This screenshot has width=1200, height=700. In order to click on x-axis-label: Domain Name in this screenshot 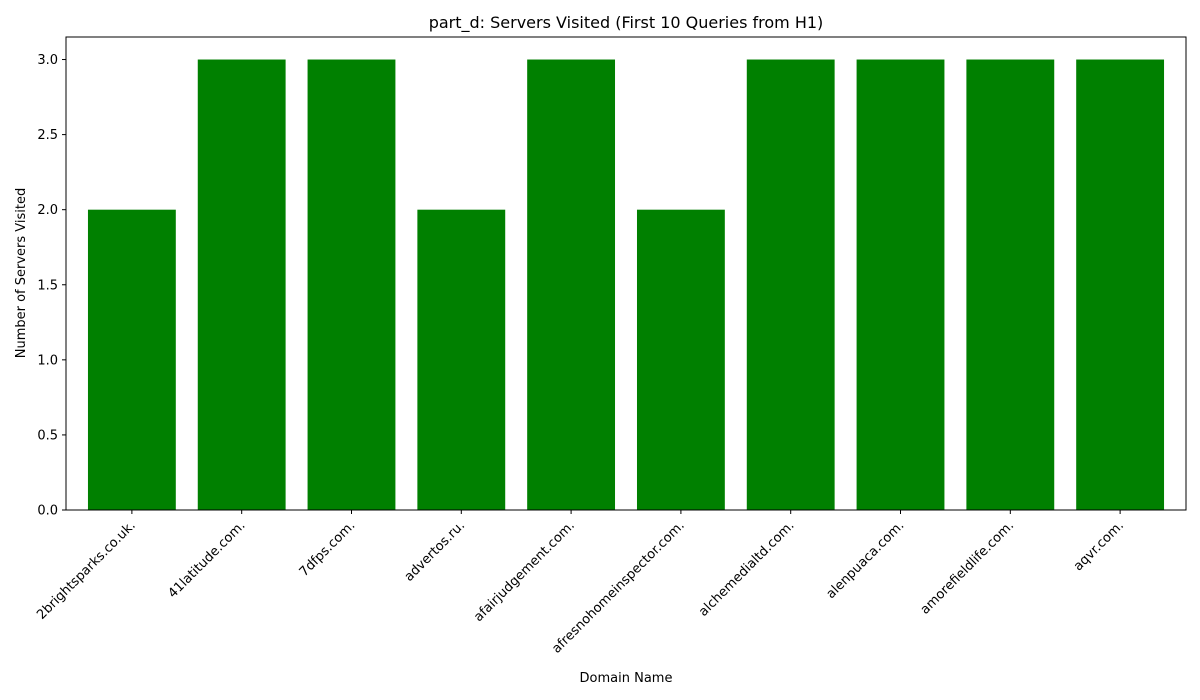, I will do `click(626, 678)`.